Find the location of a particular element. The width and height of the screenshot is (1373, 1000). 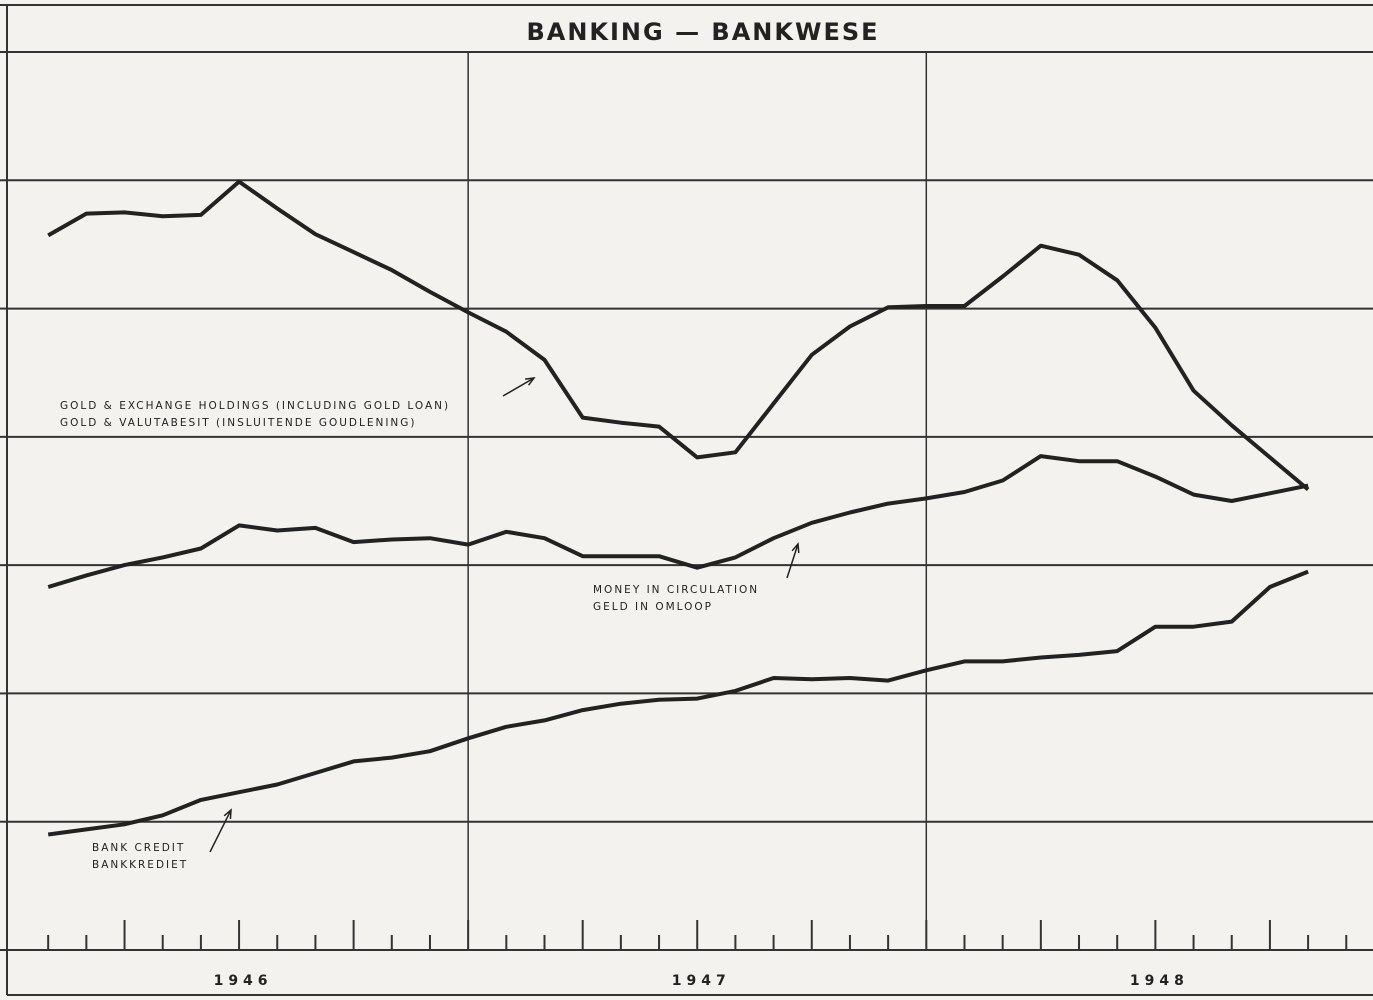

annotation: BANK CREDIT is located at coordinates (138, 848).